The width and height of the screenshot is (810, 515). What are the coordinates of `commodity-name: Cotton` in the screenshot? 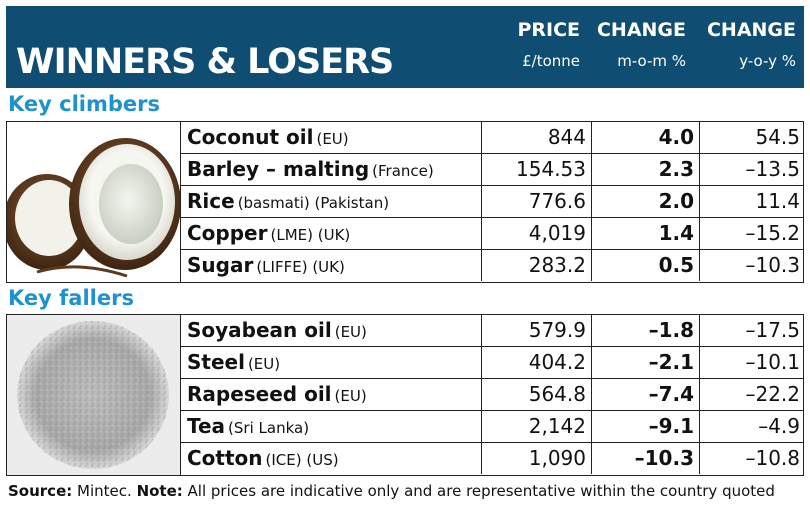 It's located at (225, 458).